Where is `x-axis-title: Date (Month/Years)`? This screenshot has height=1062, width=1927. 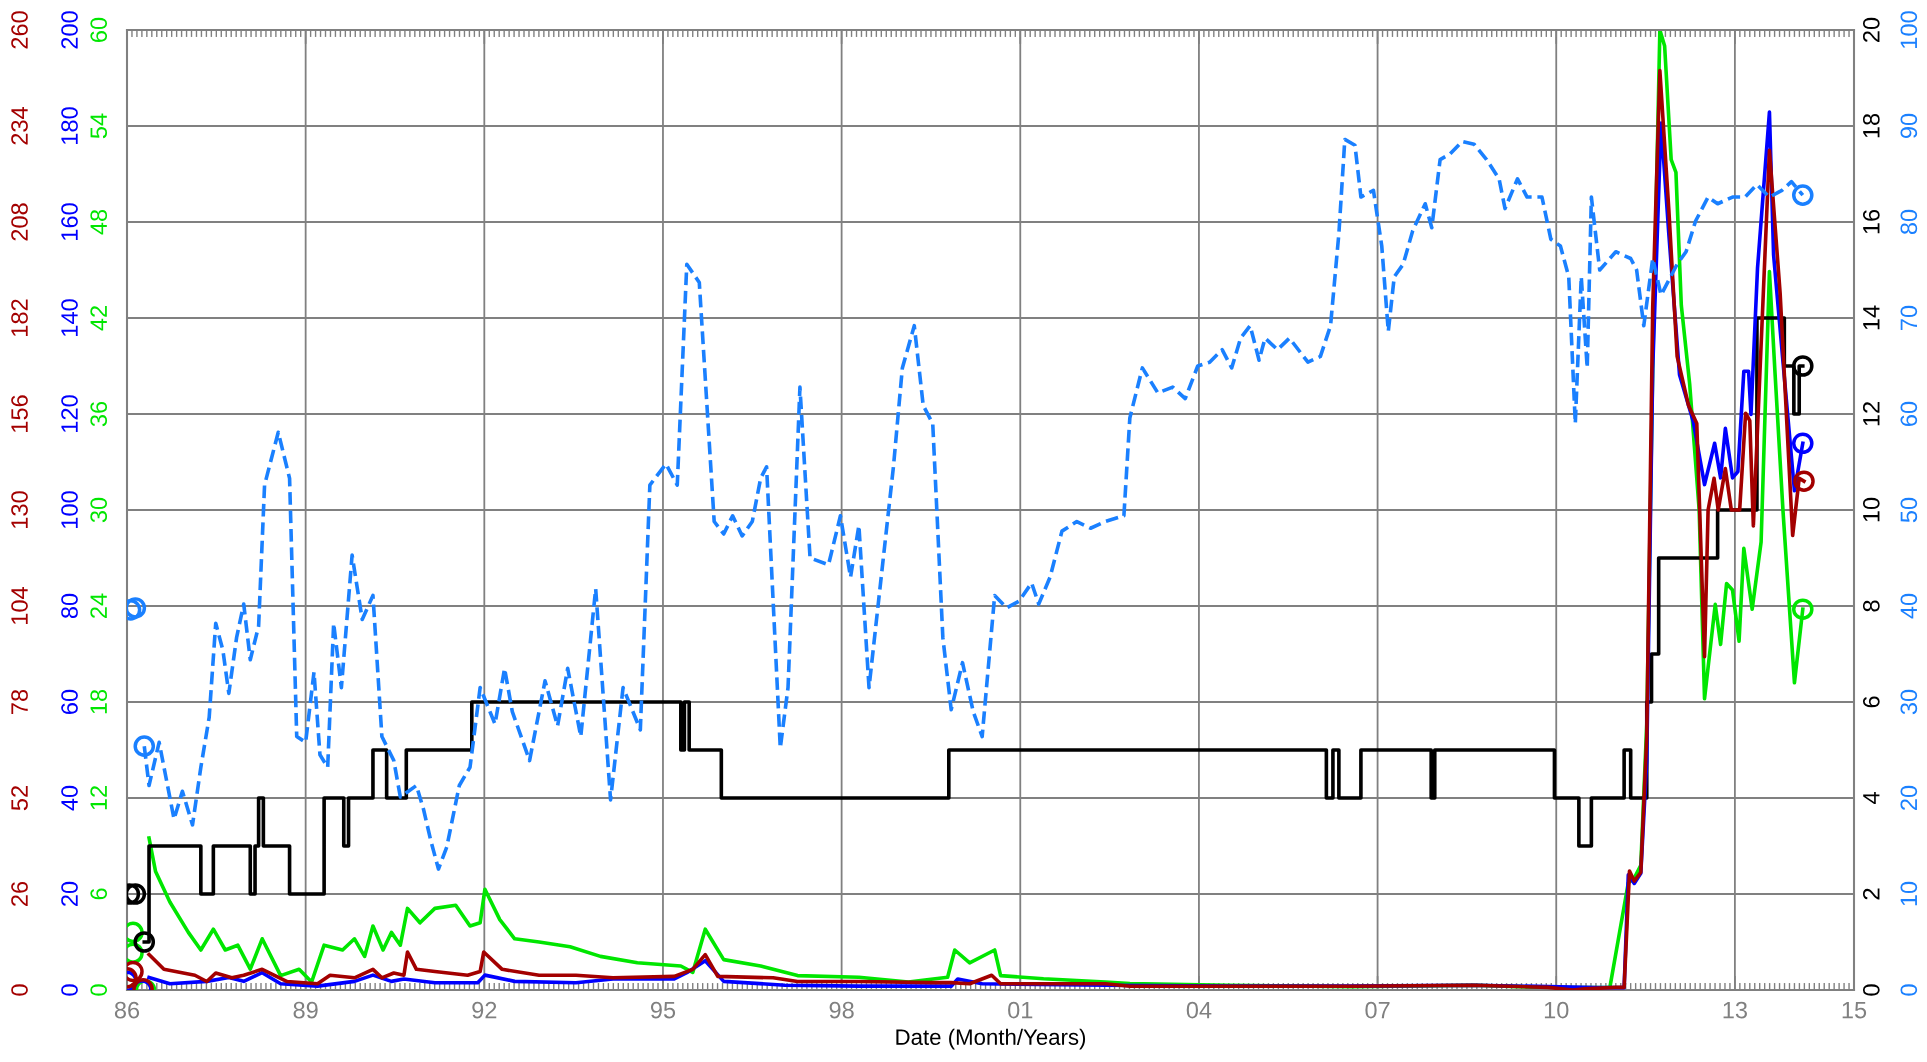 x-axis-title: Date (Month/Years) is located at coordinates (991, 1039).